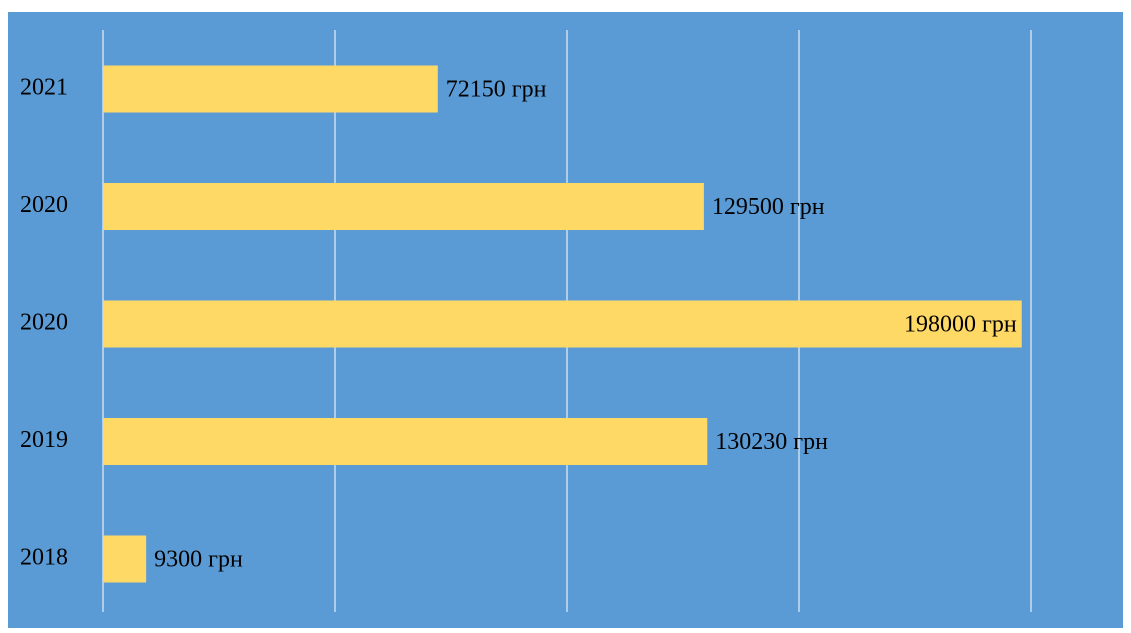 This screenshot has height=633, width=1131. Describe the element at coordinates (198, 560) in the screenshot. I see `data-label: 9300 грн` at that location.